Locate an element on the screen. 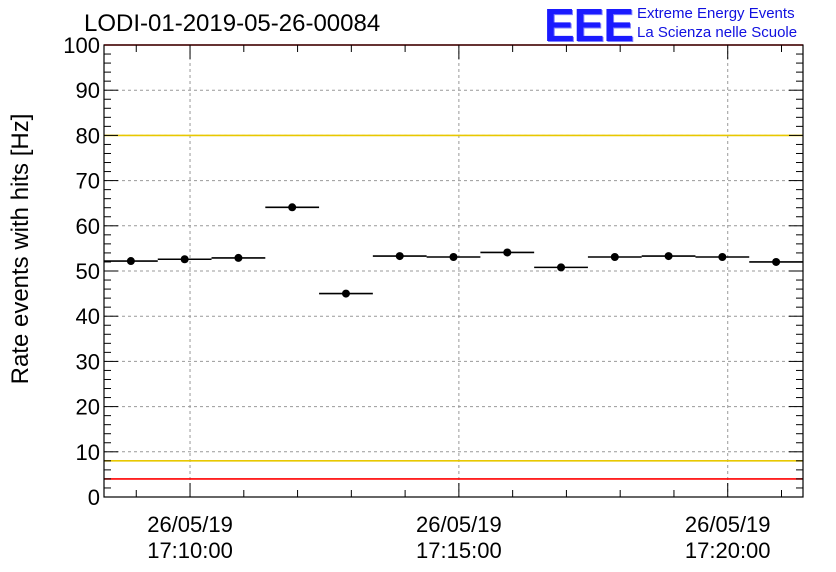 Image resolution: width=836 pixels, height=572 pixels. y-tick-label: 100 is located at coordinates (81, 45).